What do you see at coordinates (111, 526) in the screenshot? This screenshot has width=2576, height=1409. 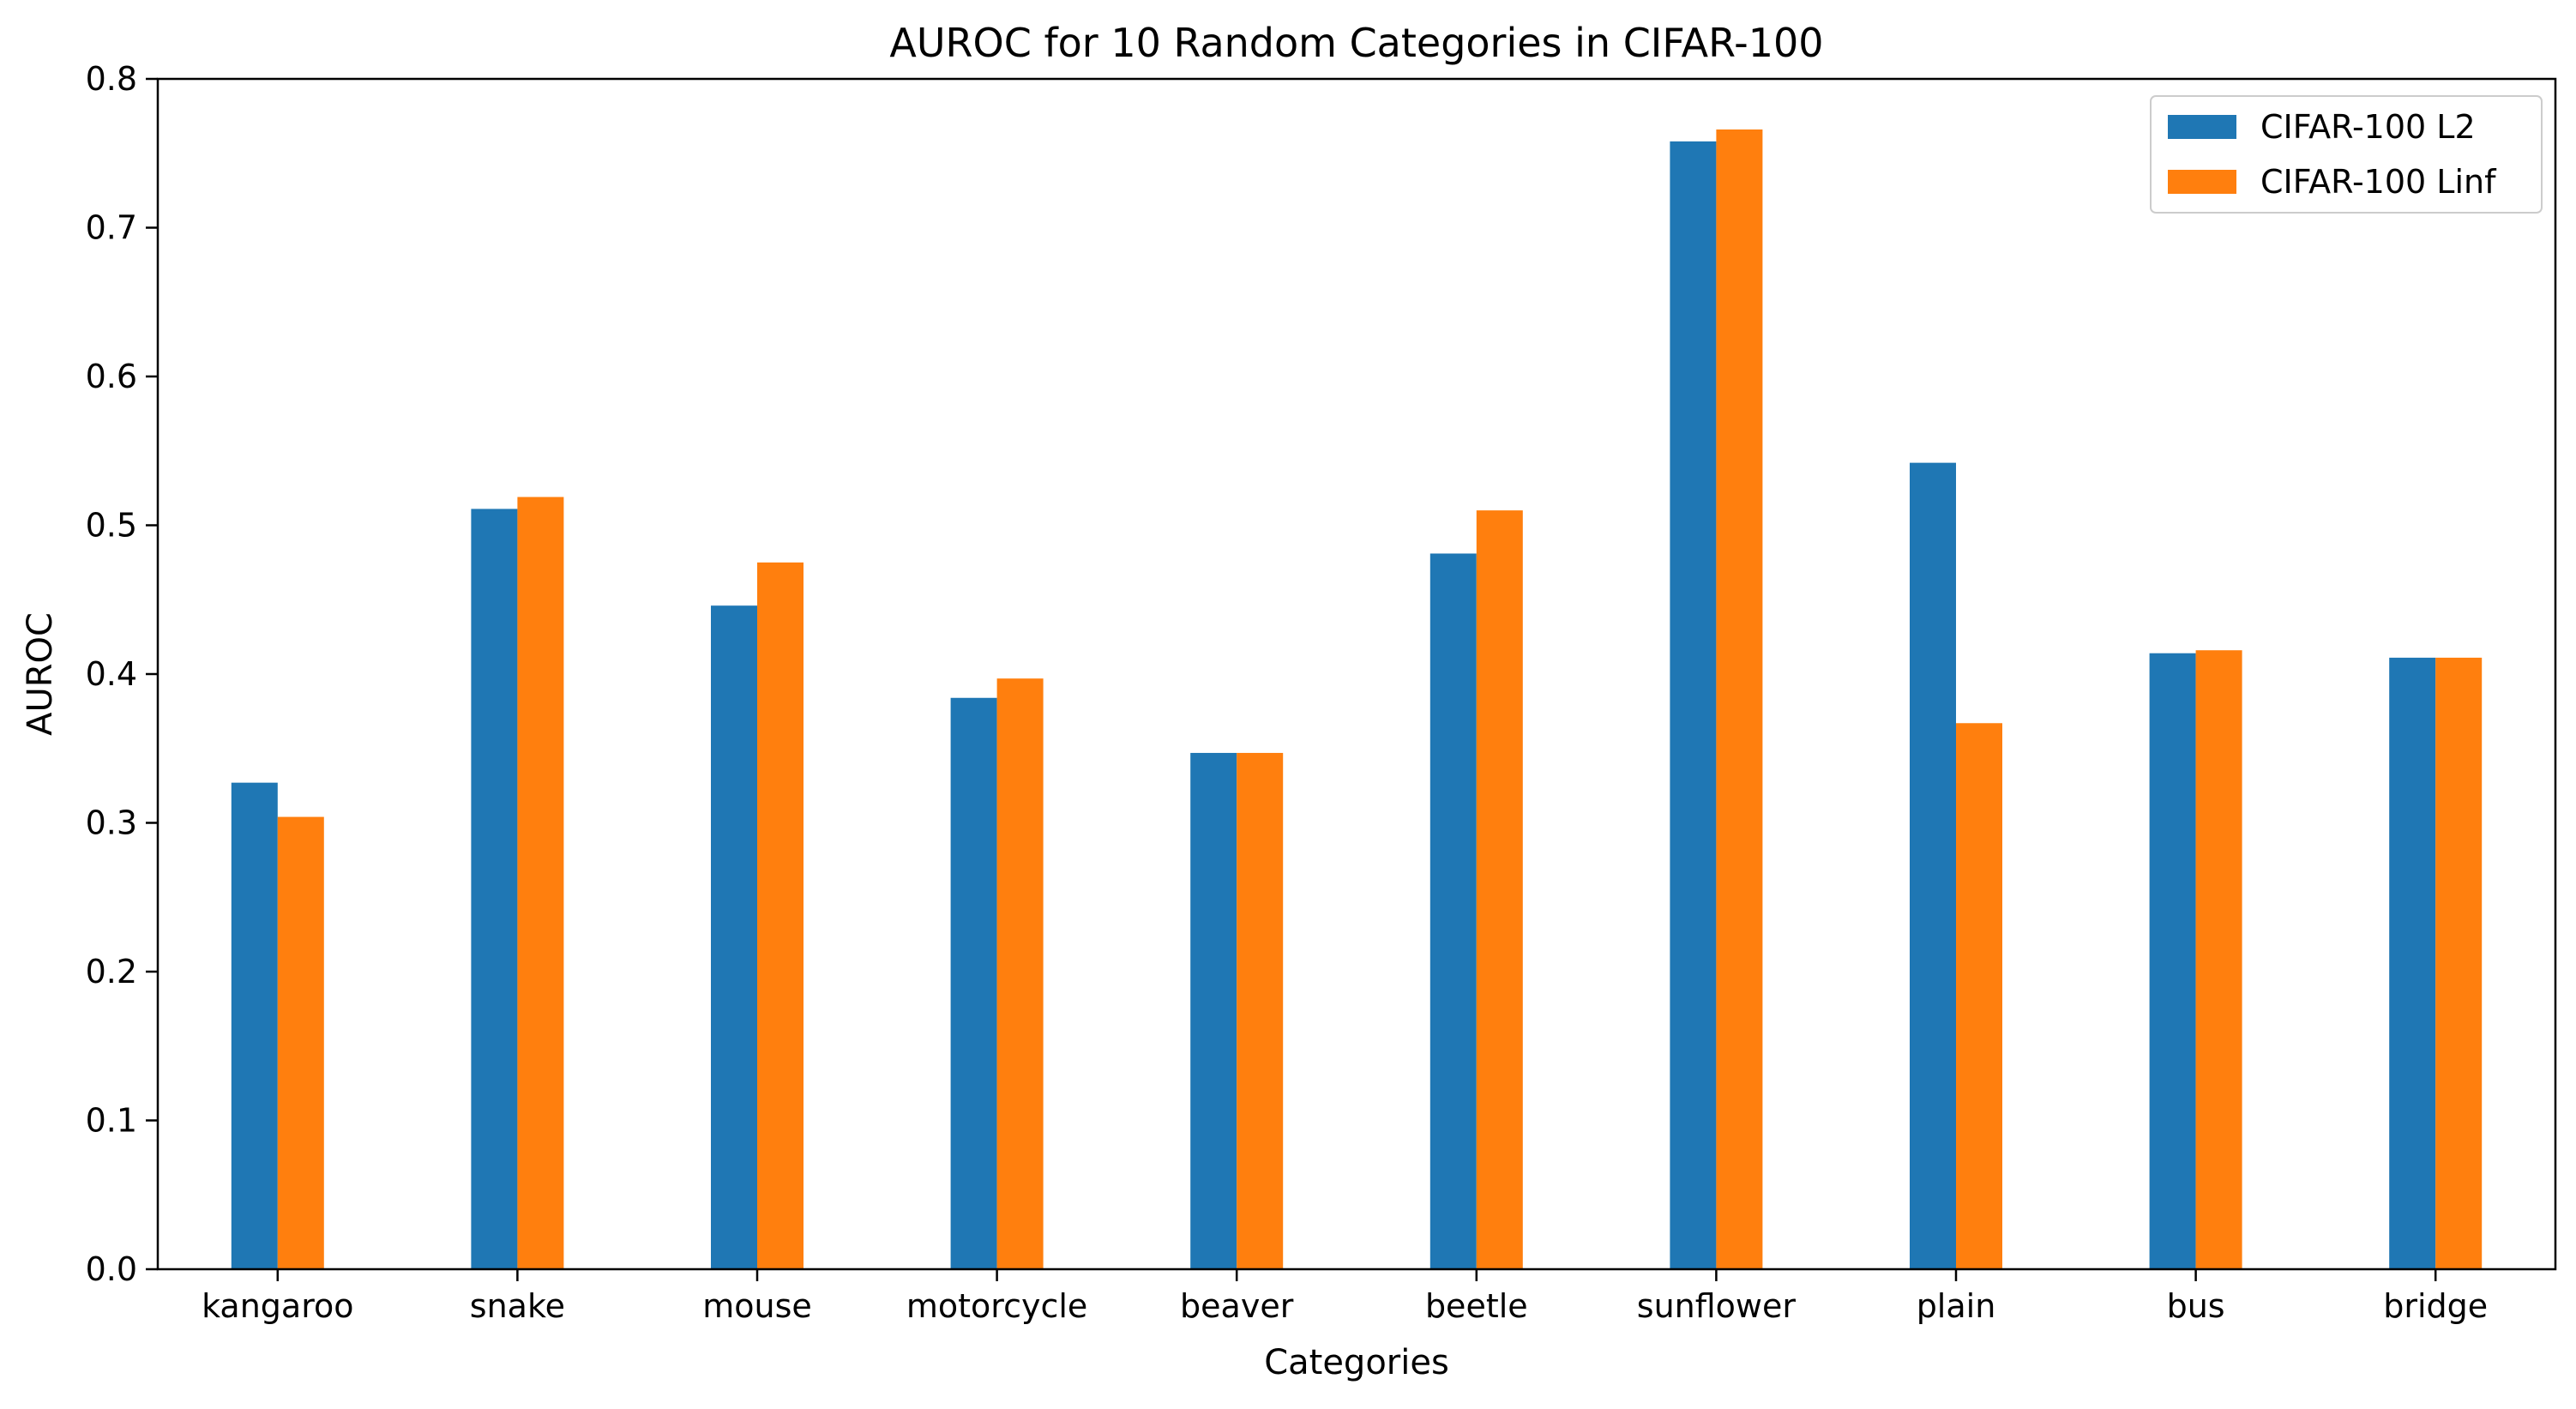 I see `y-tick-label: 0.5` at bounding box center [111, 526].